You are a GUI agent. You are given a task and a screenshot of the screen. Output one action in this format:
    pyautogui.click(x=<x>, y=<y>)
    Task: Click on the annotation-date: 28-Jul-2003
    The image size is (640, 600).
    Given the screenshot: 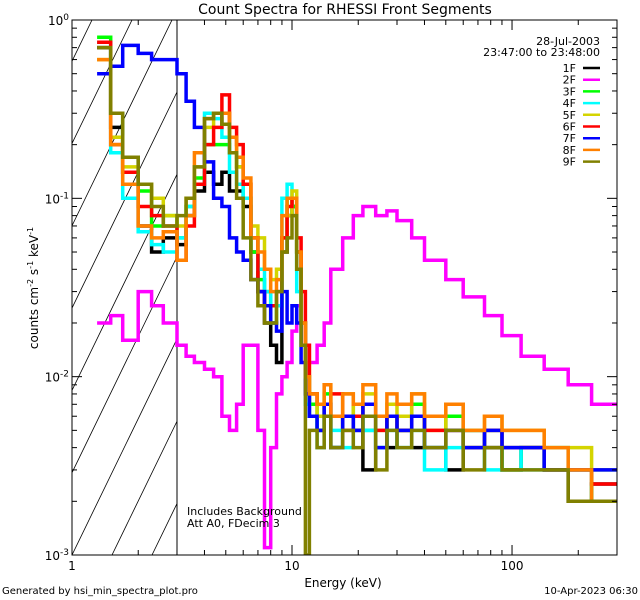 What is the action you would take?
    pyautogui.click(x=568, y=41)
    